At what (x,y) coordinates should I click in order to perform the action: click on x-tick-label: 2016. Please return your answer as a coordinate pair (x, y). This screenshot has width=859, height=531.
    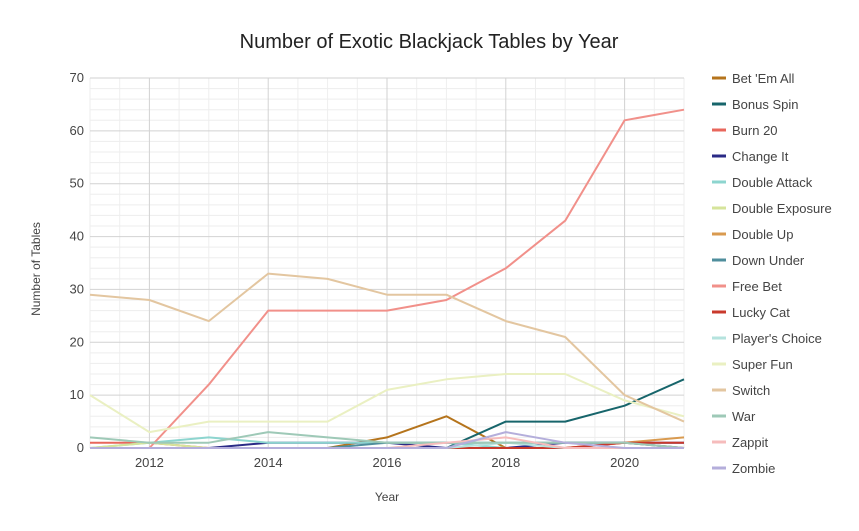
    Looking at the image, I should click on (387, 462).